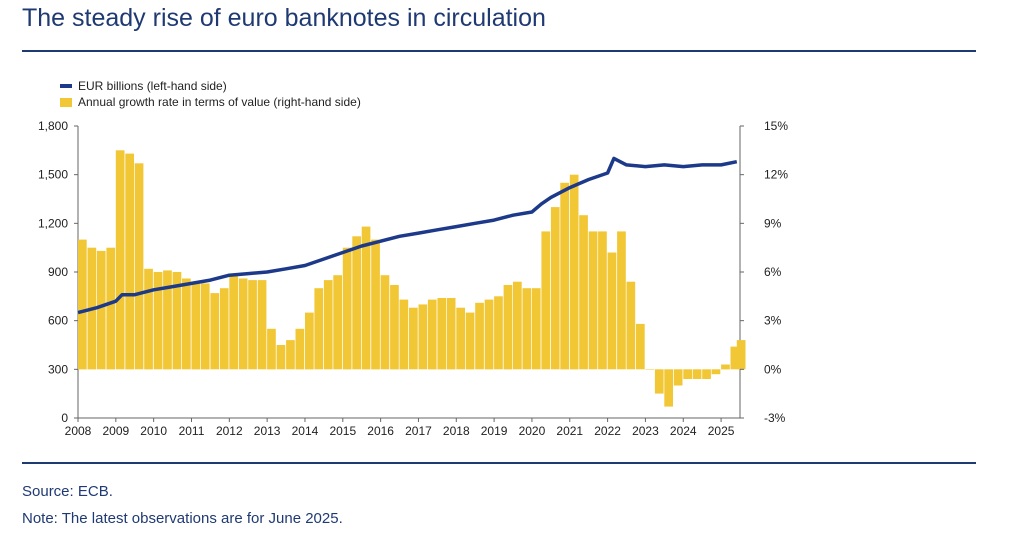 The image size is (1024, 540). I want to click on left-tick-label: 900, so click(58, 272).